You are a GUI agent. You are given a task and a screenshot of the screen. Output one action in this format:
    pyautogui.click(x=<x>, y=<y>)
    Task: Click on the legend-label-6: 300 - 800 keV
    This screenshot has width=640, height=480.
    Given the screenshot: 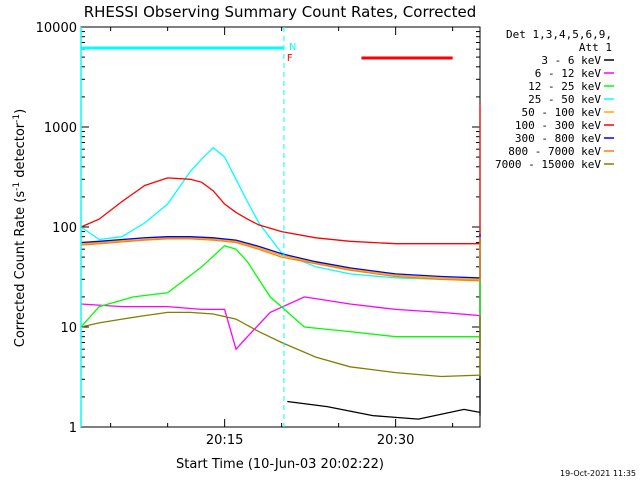 What is the action you would take?
    pyautogui.click(x=558, y=138)
    